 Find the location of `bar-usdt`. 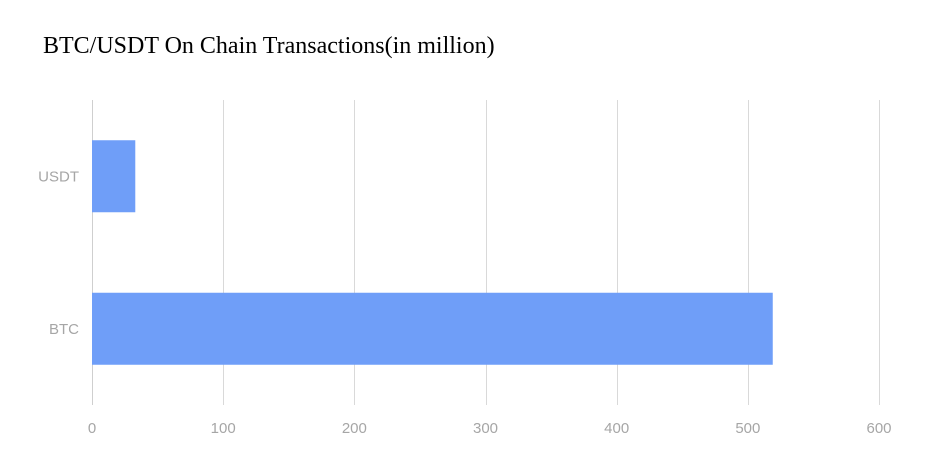

bar-usdt is located at coordinates (114, 176).